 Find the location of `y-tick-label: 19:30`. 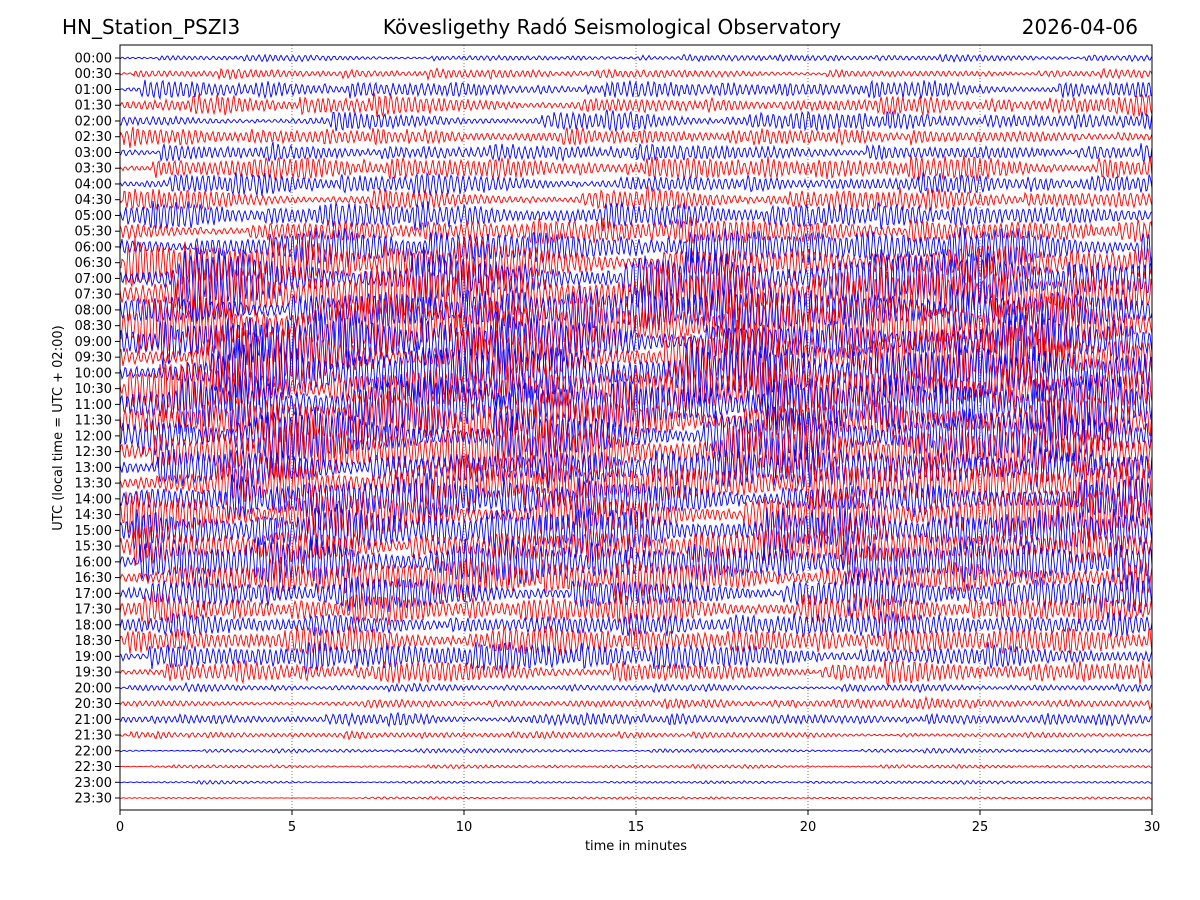

y-tick-label: 19:30 is located at coordinates (93, 673).